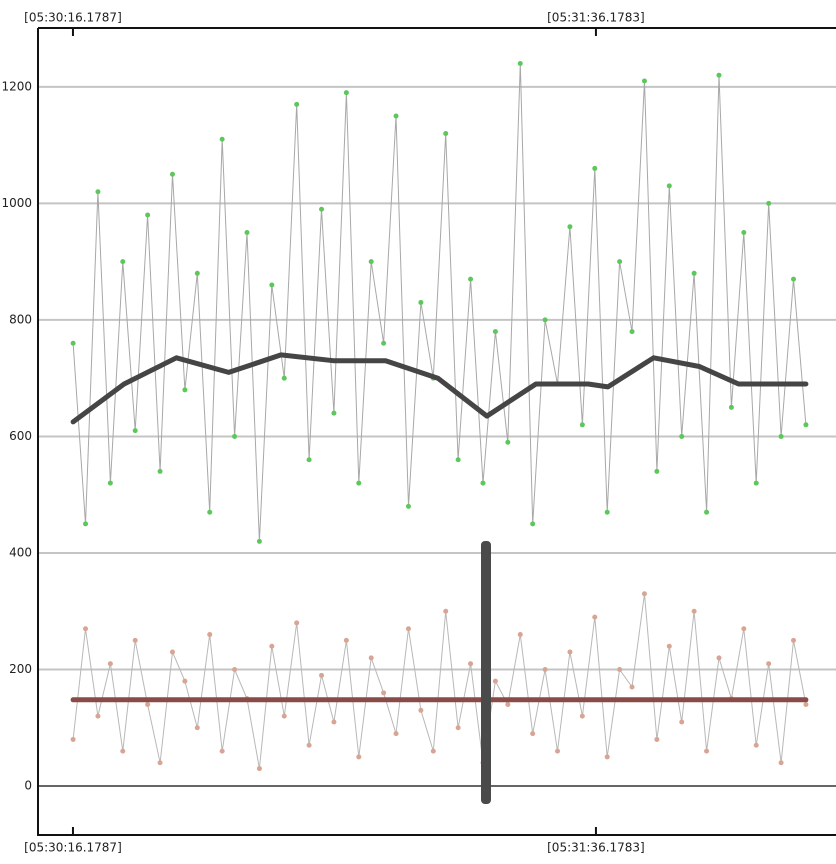 Image resolution: width=836 pixels, height=864 pixels. I want to click on y-tick-label: 1200, so click(16, 86).